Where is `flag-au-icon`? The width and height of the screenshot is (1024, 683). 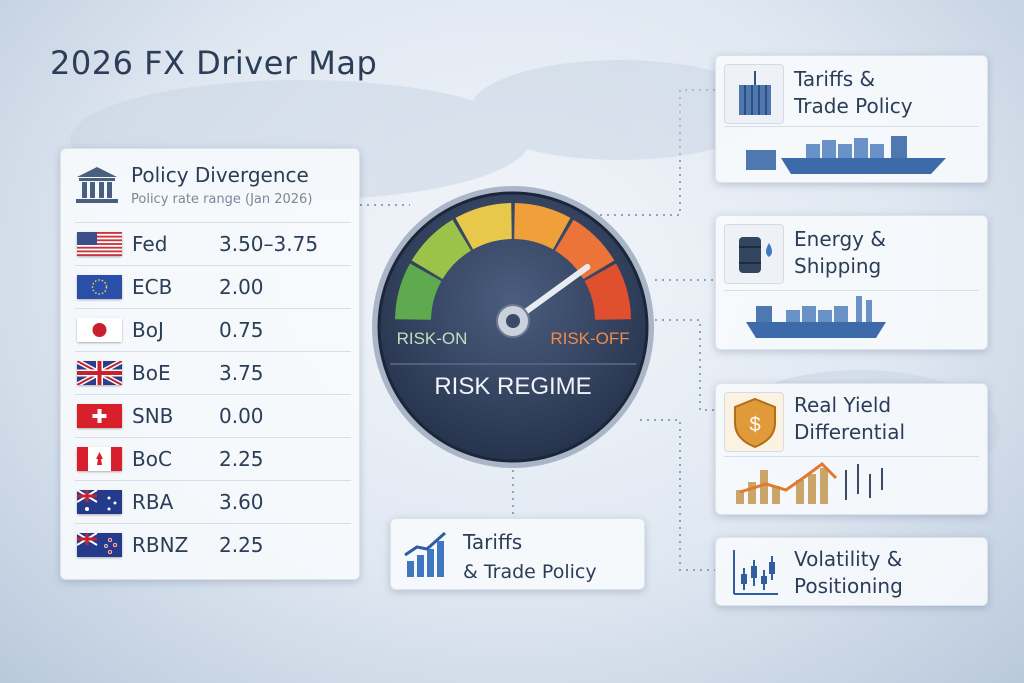
flag-au-icon is located at coordinates (99, 502).